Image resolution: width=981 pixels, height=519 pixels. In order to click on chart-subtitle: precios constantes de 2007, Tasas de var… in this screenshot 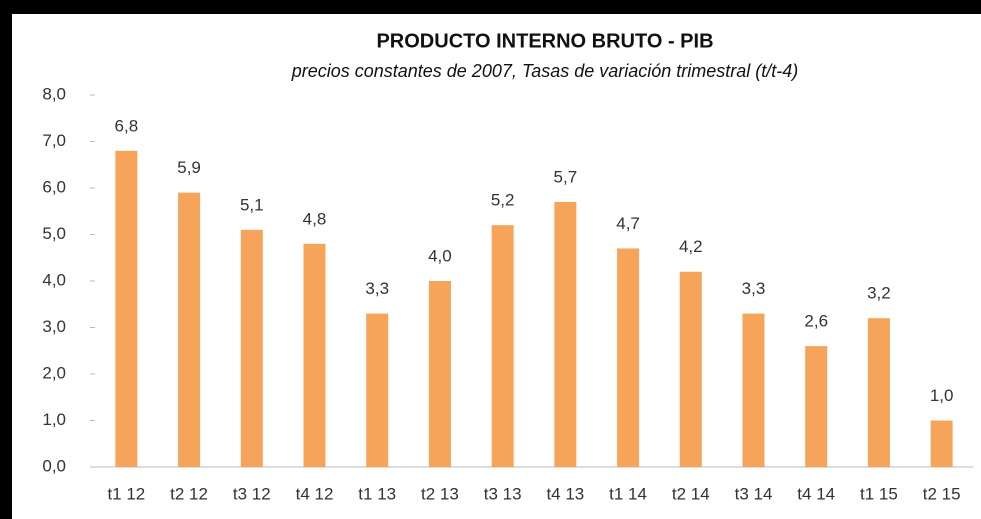, I will do `click(545, 71)`.